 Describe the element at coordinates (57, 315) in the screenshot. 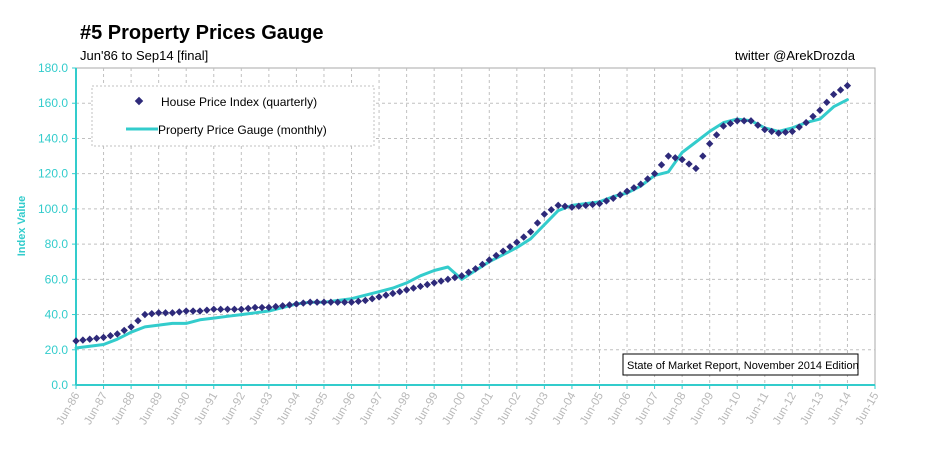

I see `y-tick-label: 40.0` at that location.